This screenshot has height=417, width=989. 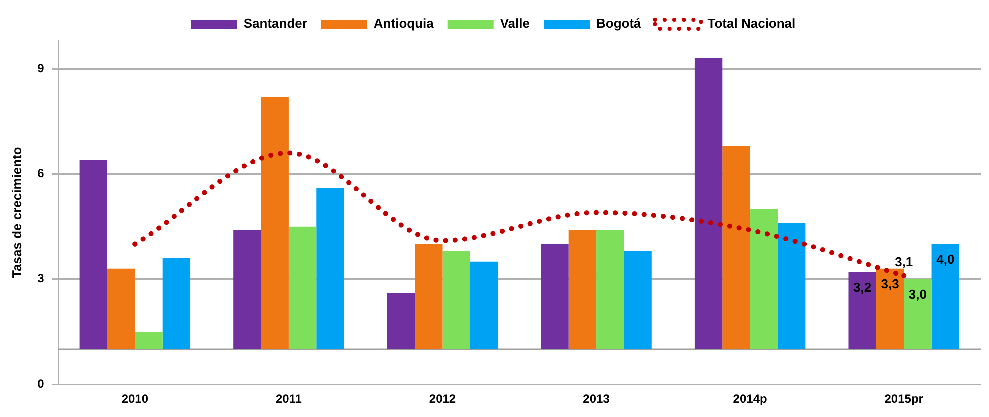 What do you see at coordinates (276, 24) in the screenshot?
I see `legend-label: Santander` at bounding box center [276, 24].